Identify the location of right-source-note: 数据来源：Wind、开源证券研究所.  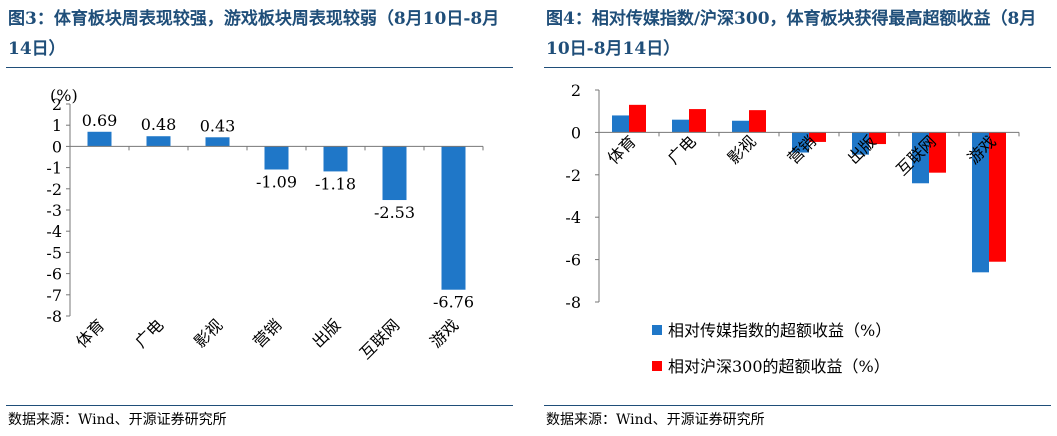
(655, 420).